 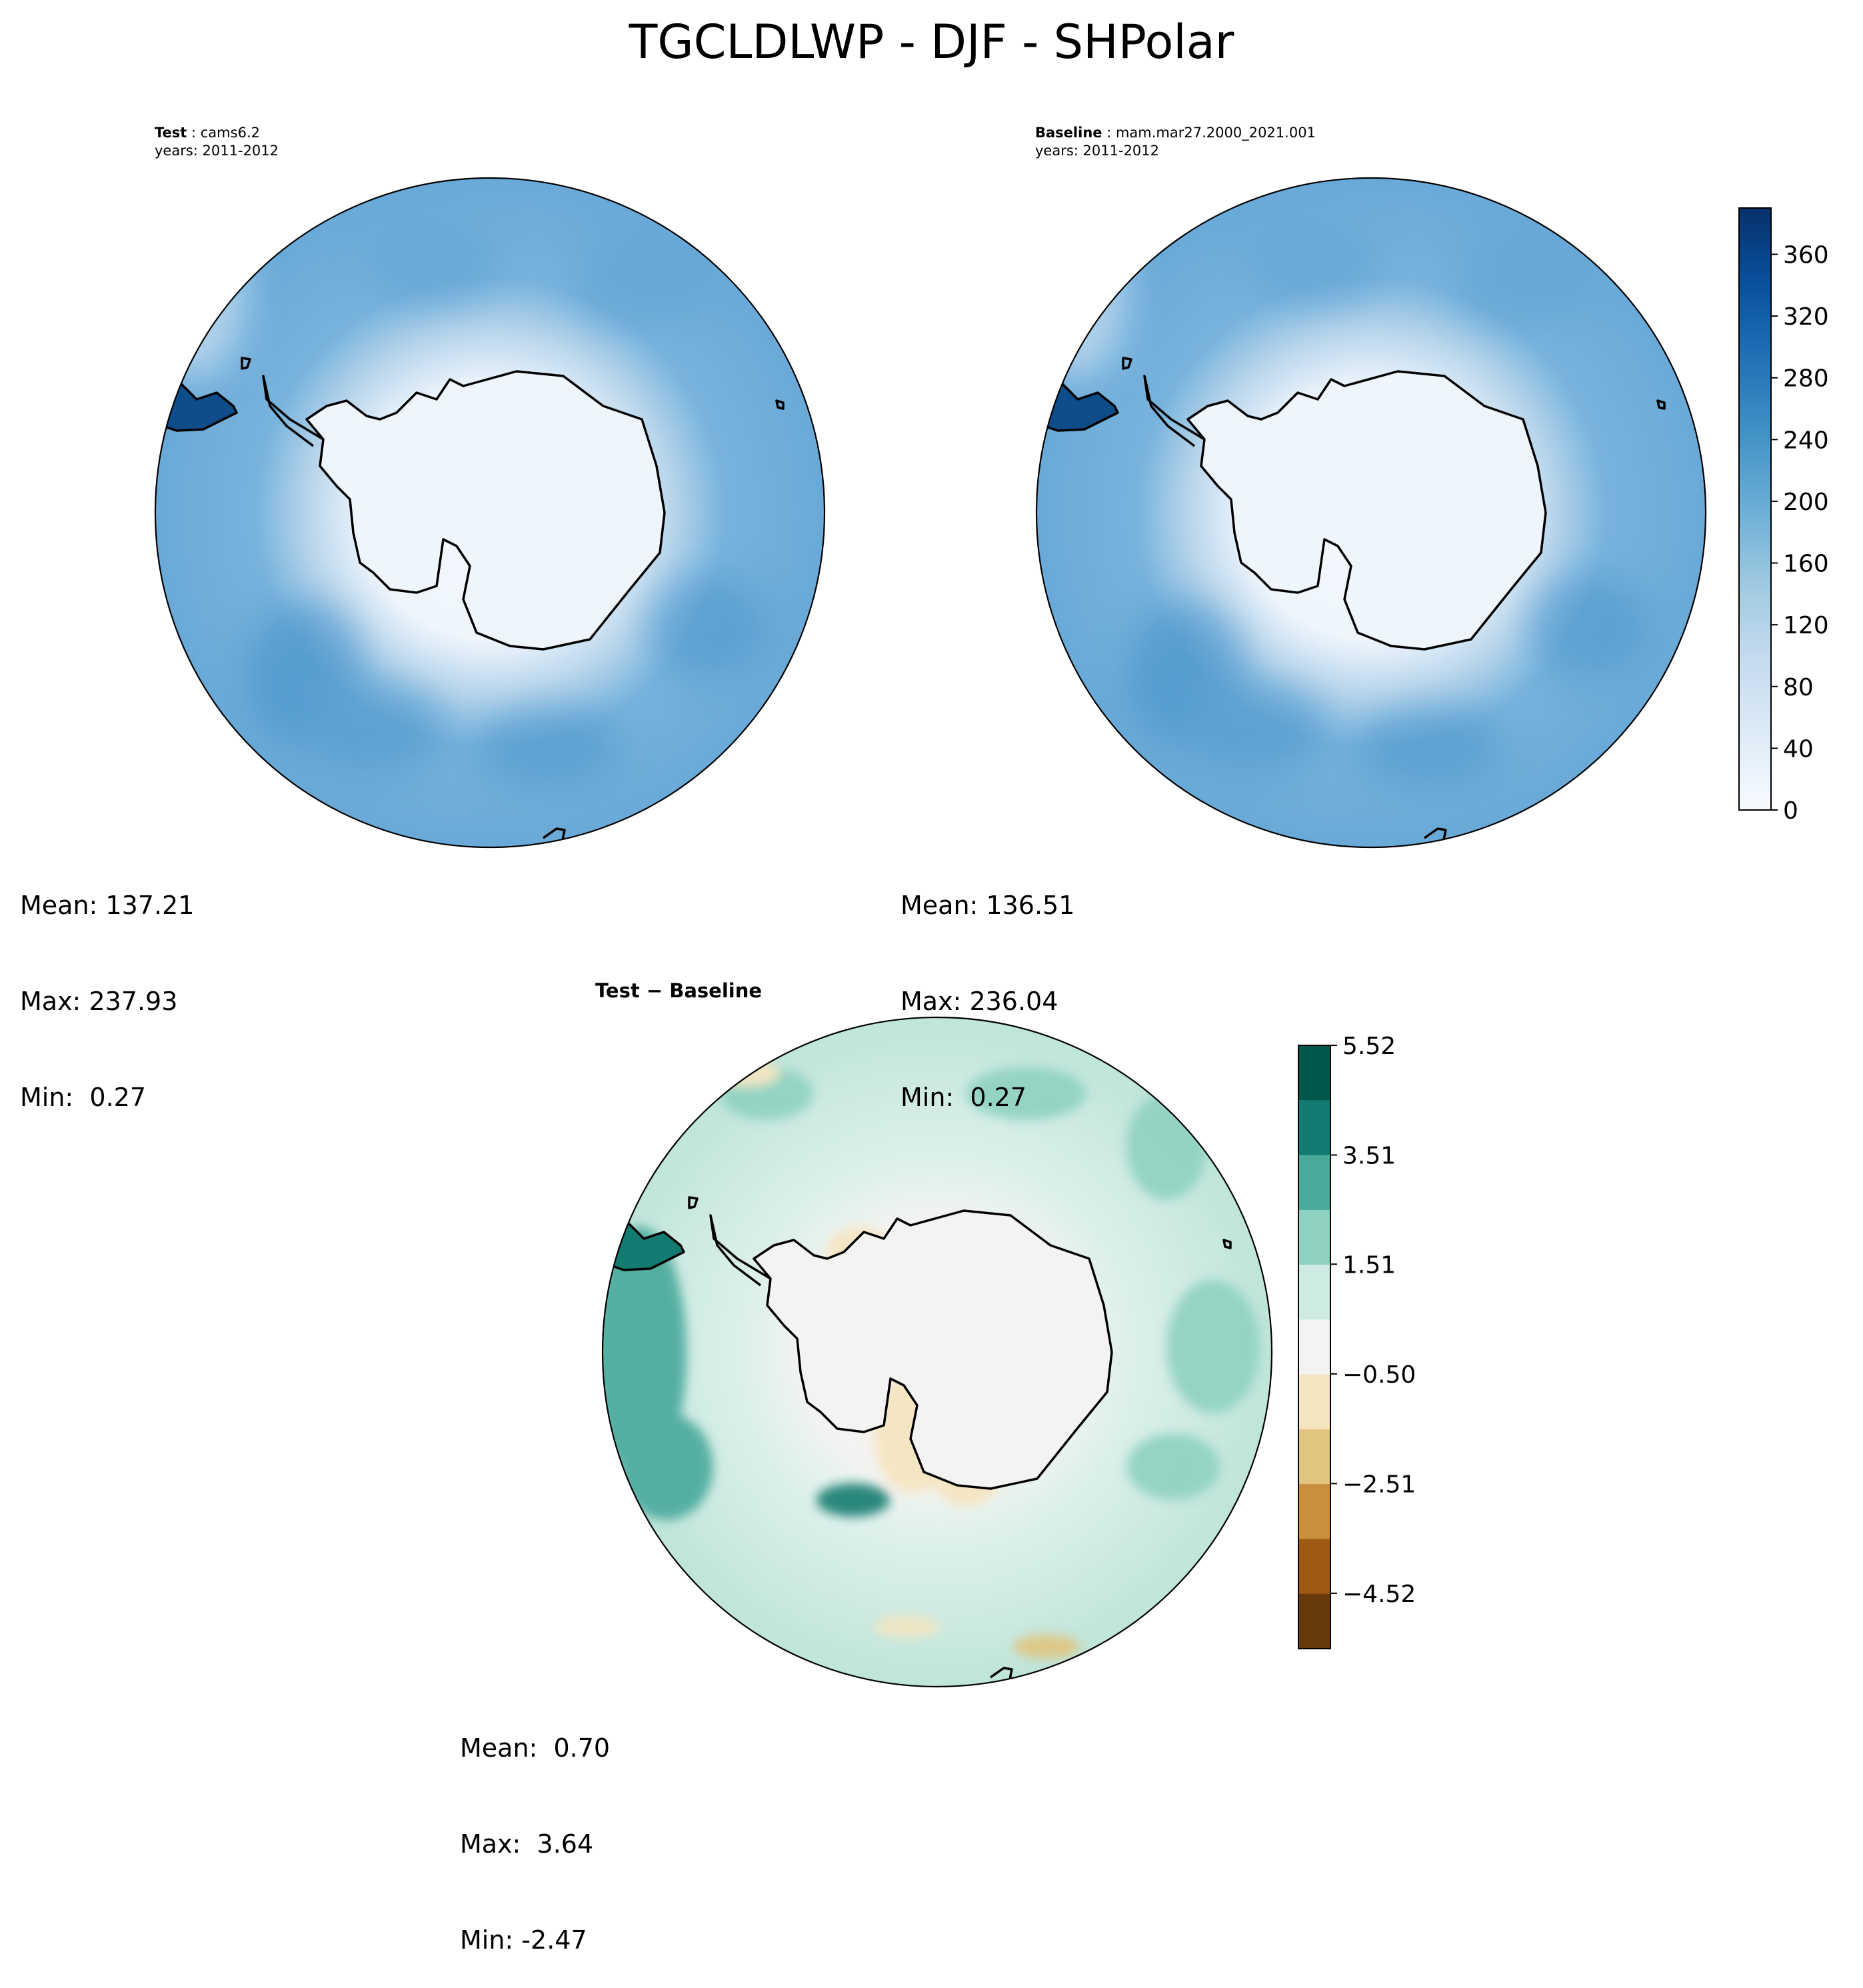 I want to click on brbg-tick-label: −2.51, so click(x=1379, y=1484).